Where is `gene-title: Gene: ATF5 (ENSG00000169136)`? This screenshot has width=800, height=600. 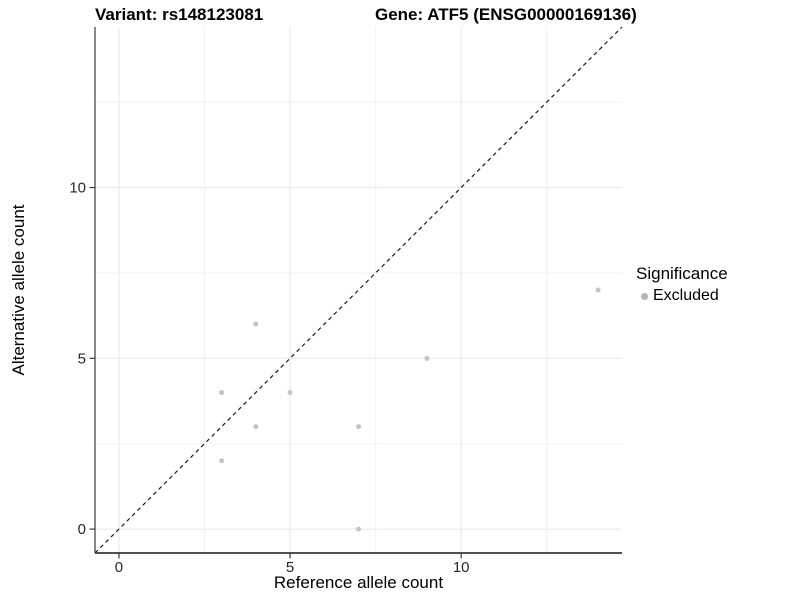 gene-title: Gene: ATF5 (ENSG00000169136) is located at coordinates (506, 14).